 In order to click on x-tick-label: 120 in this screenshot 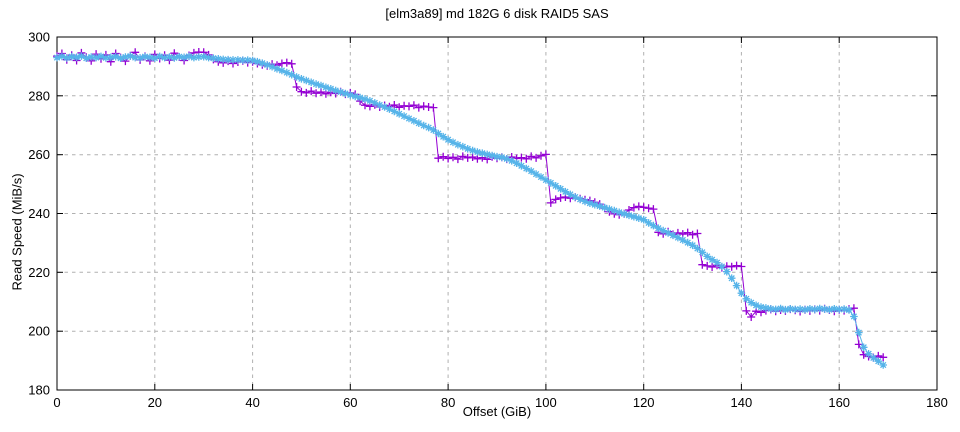, I will do `click(644, 402)`.